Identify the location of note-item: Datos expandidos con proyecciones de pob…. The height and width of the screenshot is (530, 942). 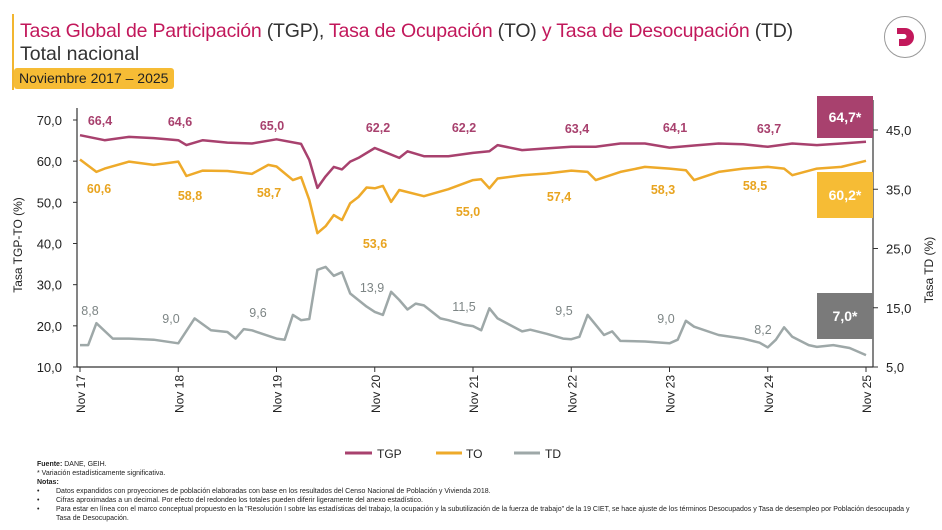
(477, 491).